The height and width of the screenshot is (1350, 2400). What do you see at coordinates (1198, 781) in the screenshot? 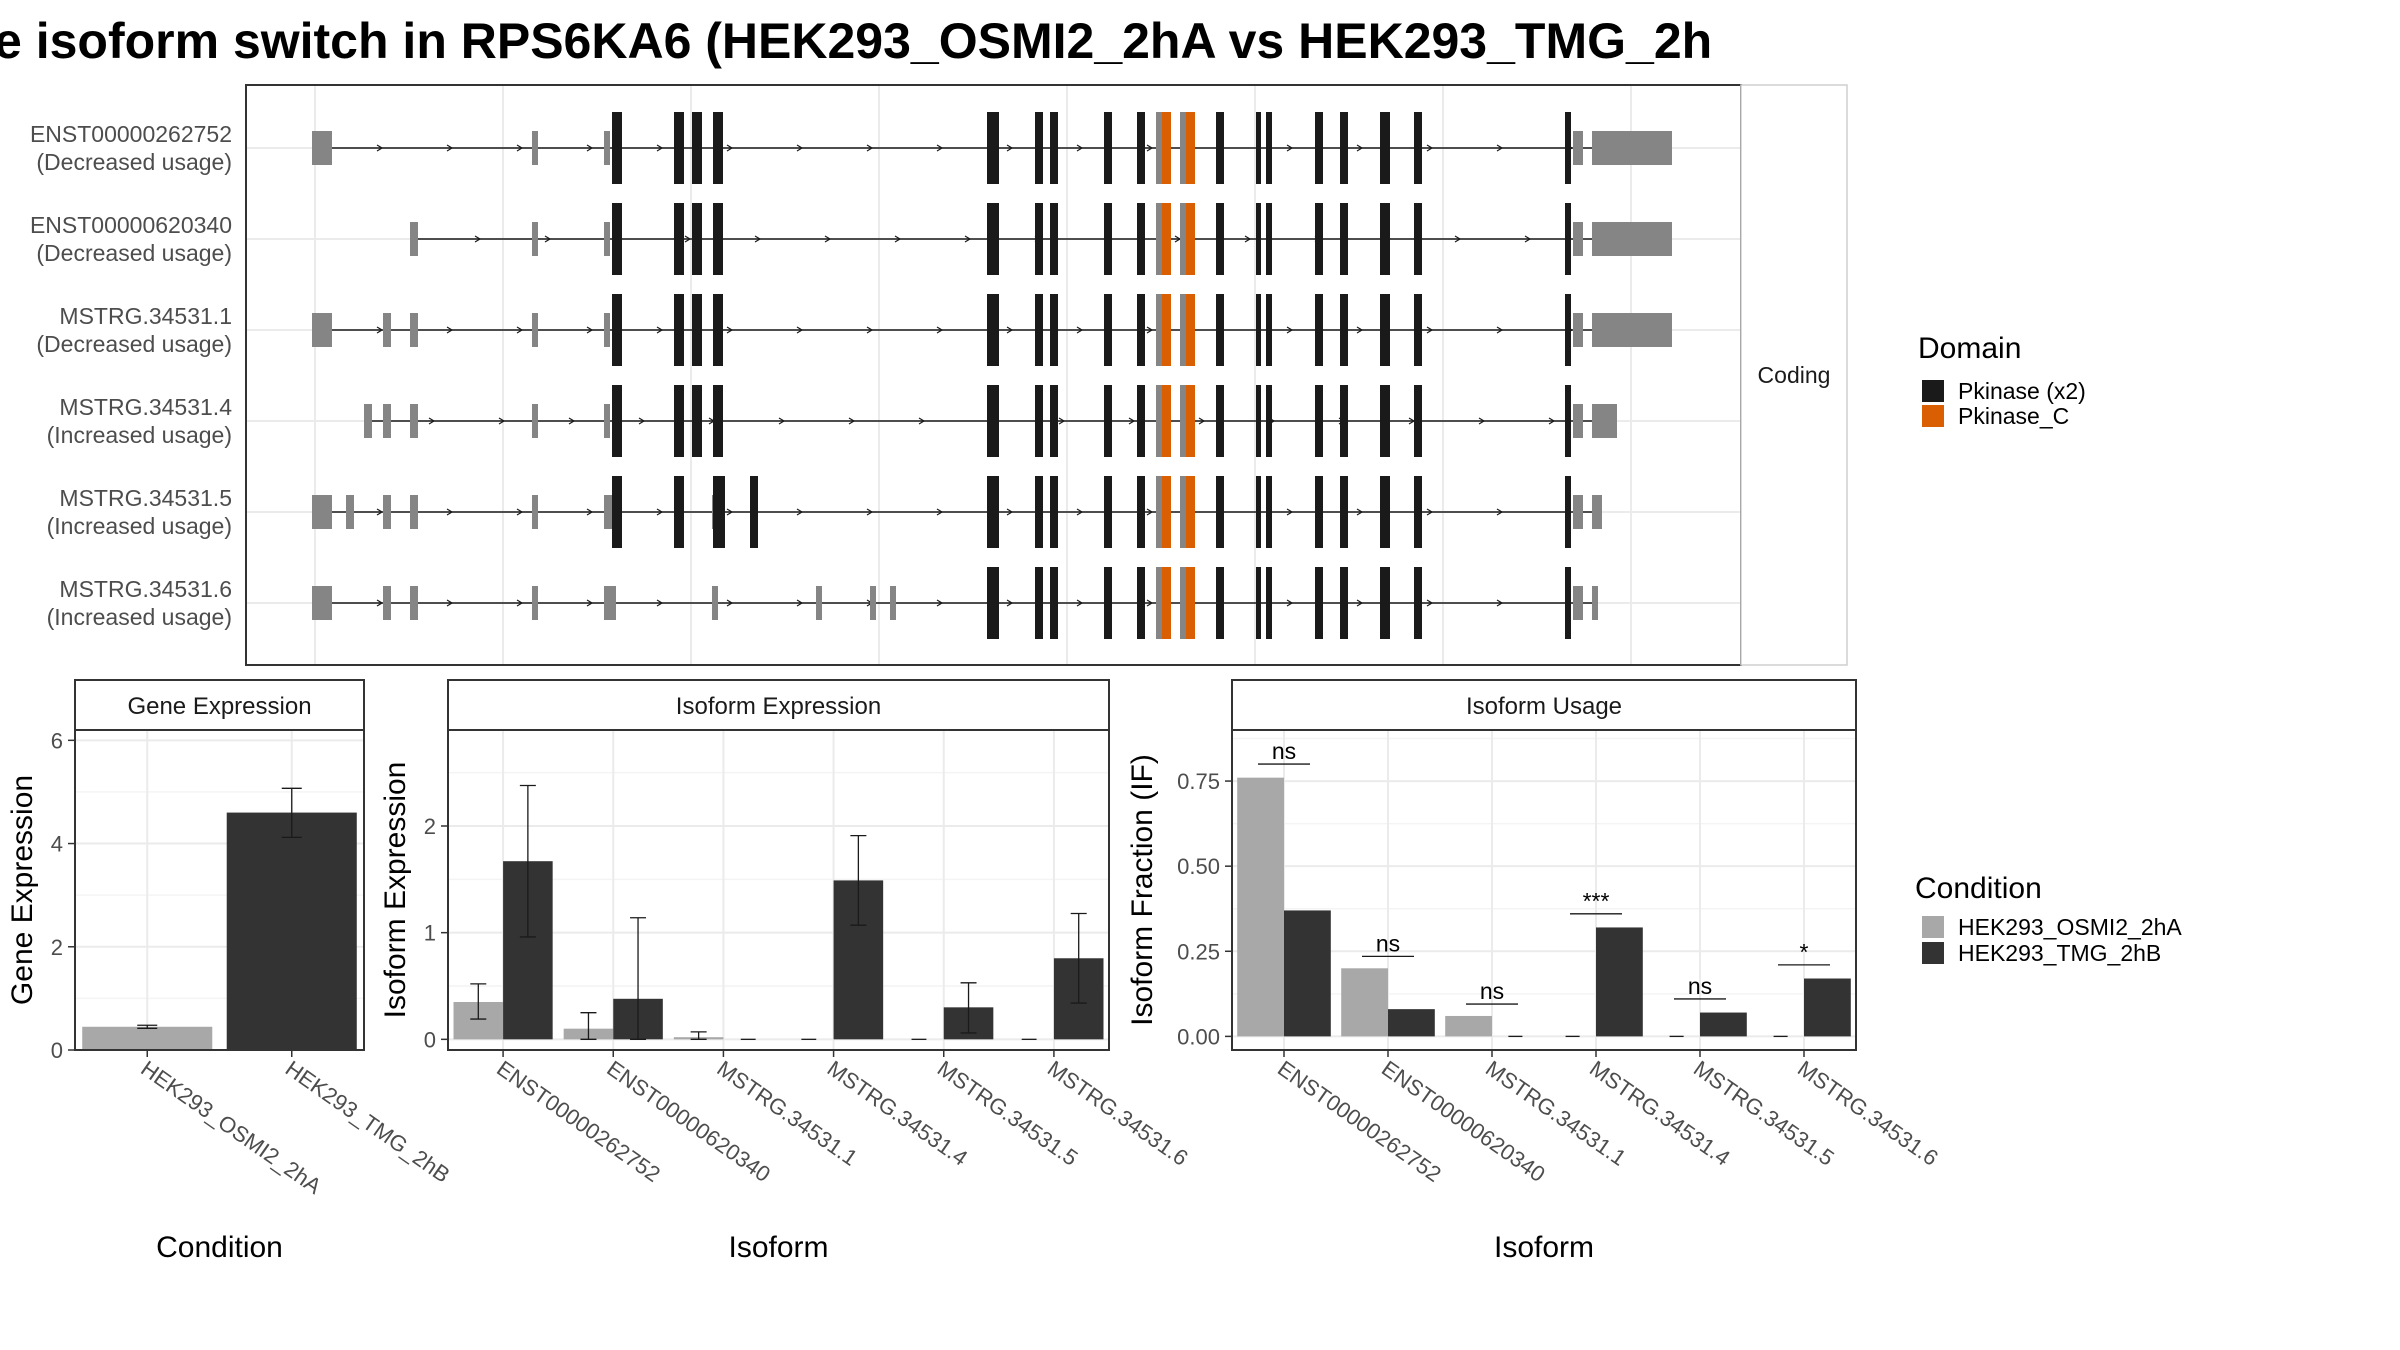
I see `y-tick-label: 0.75` at bounding box center [1198, 781].